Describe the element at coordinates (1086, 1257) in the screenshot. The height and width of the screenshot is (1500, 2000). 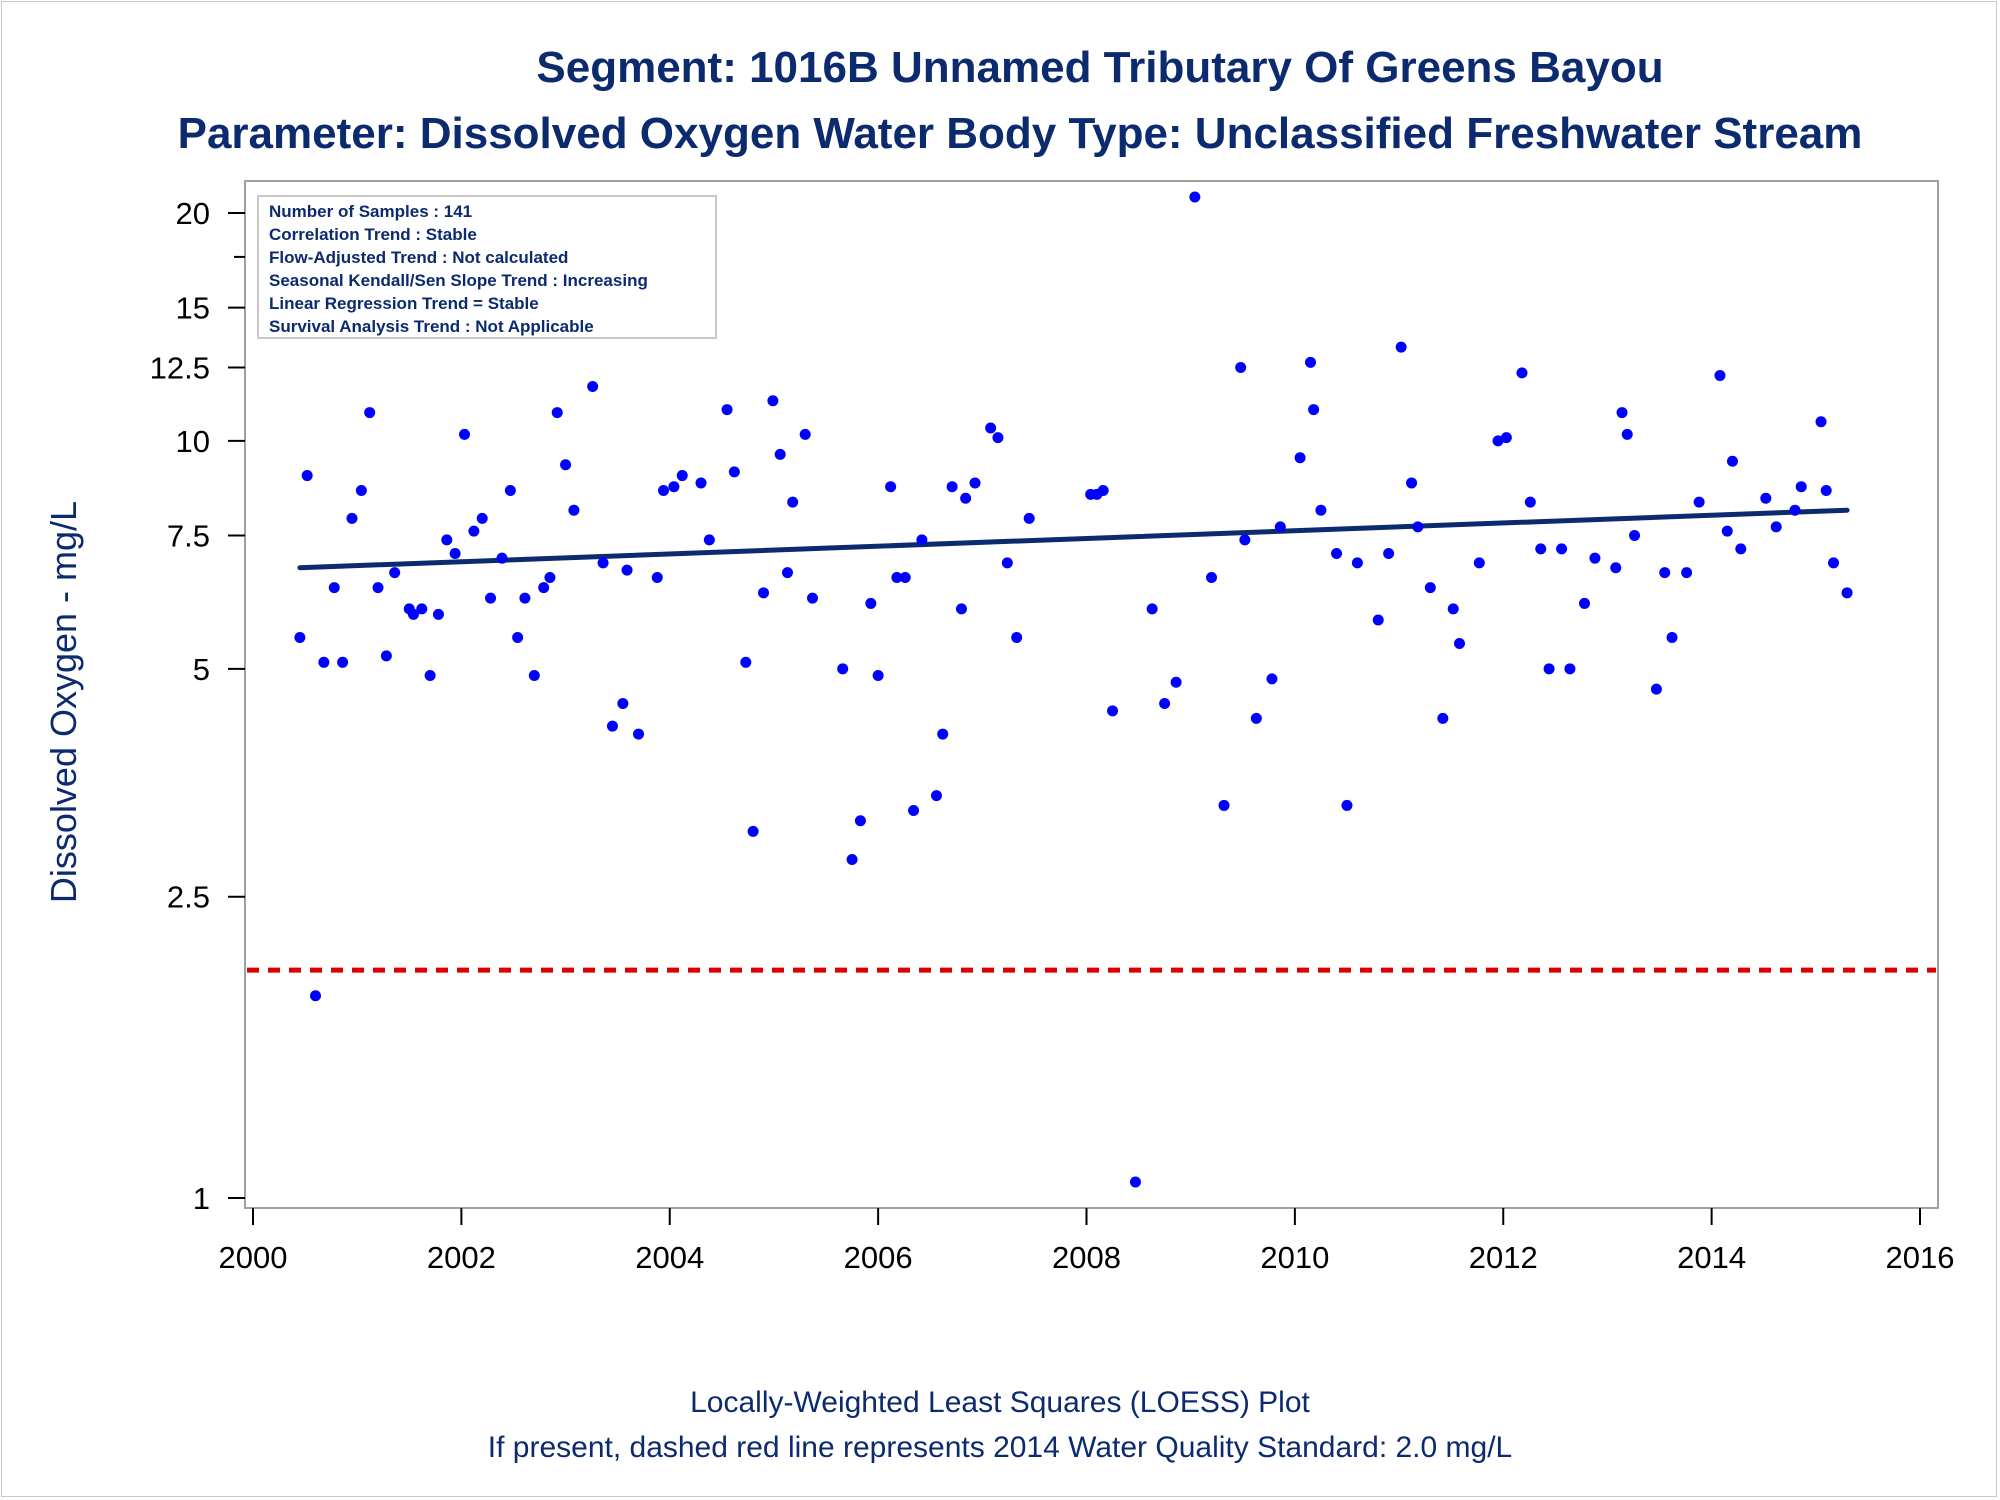
I see `x-tick-label: 2008` at that location.